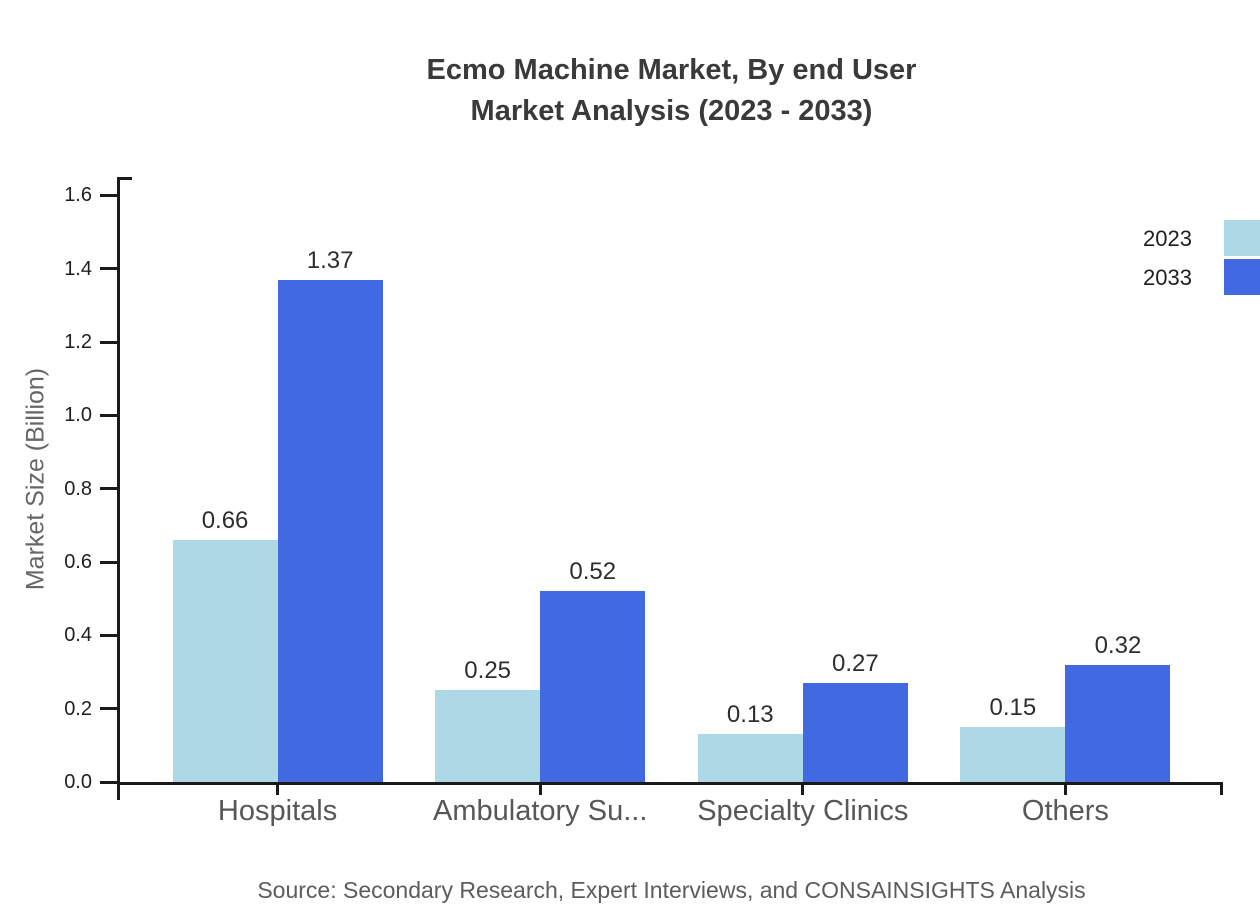 The width and height of the screenshot is (1260, 920). What do you see at coordinates (78, 342) in the screenshot?
I see `y-tick-label: 1.2` at bounding box center [78, 342].